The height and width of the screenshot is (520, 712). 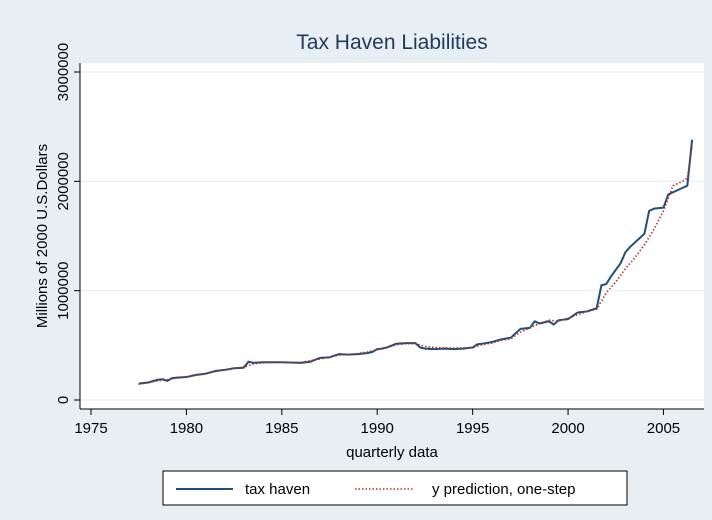 What do you see at coordinates (90, 428) in the screenshot?
I see `x-tick-label: 1975` at bounding box center [90, 428].